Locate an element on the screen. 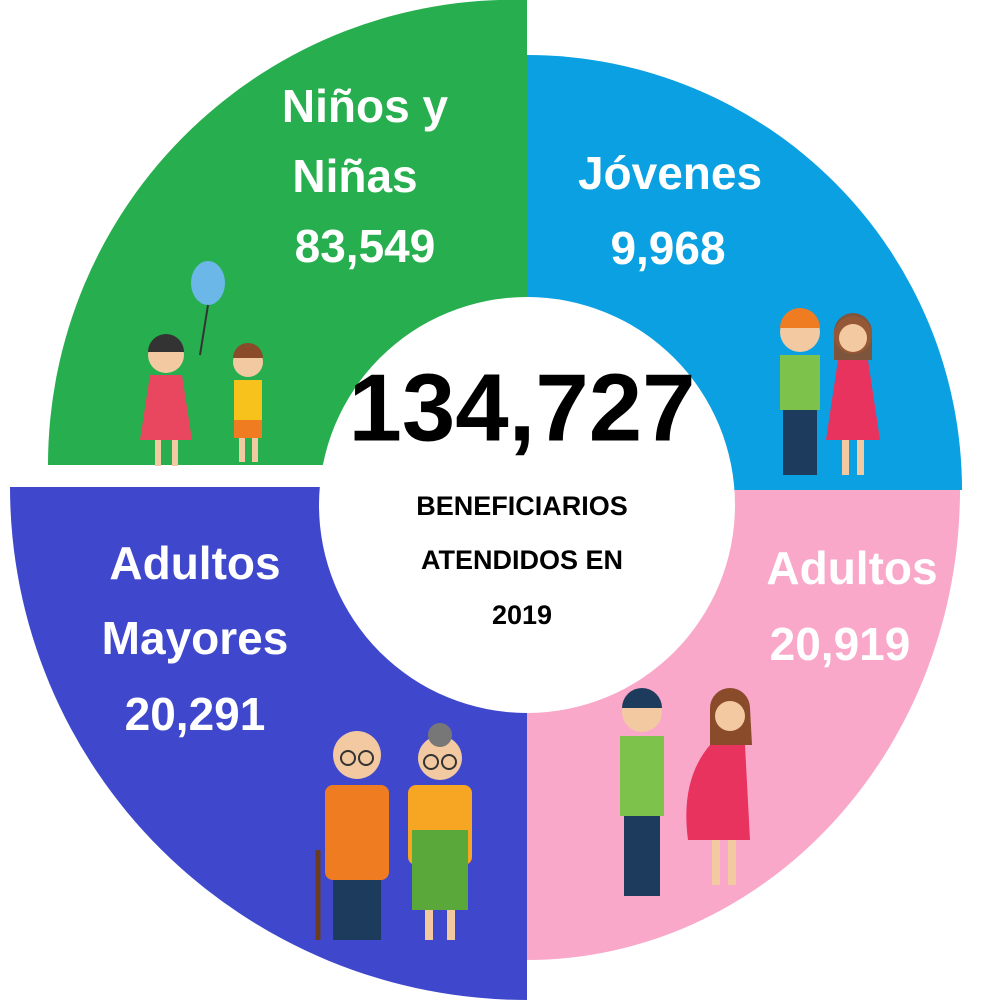 This screenshot has height=1001, width=986. quadrant-value: 20,291 is located at coordinates (195, 714).